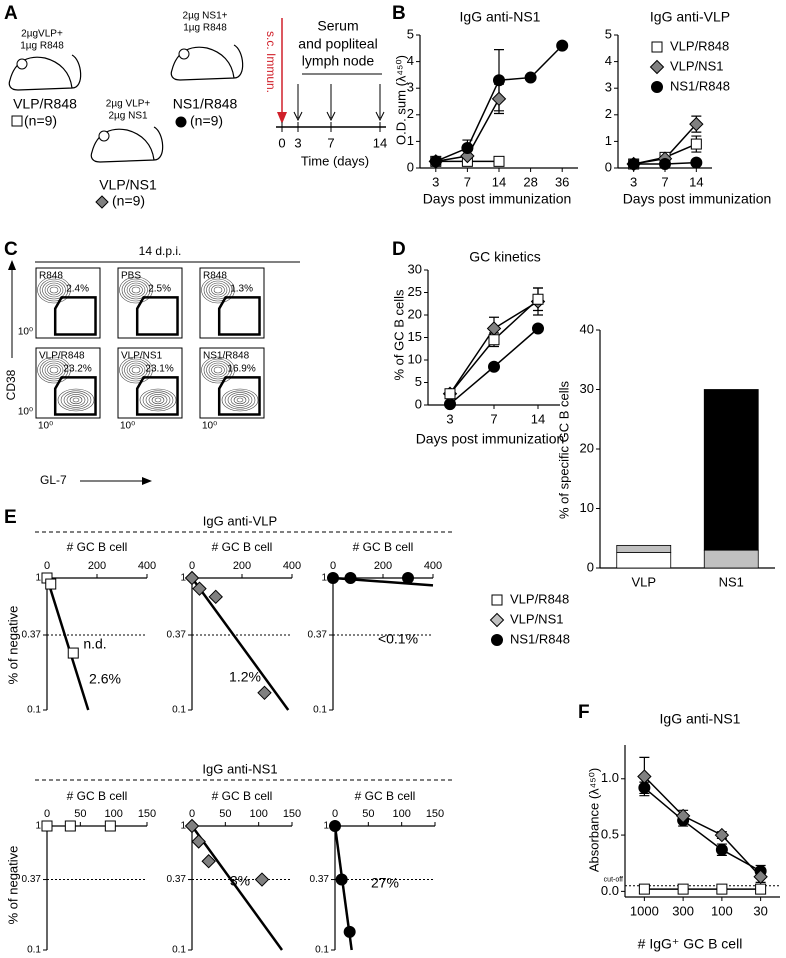 This screenshot has height=958, width=786. What do you see at coordinates (337, 26) in the screenshot?
I see `sampling-text: Serum` at bounding box center [337, 26].